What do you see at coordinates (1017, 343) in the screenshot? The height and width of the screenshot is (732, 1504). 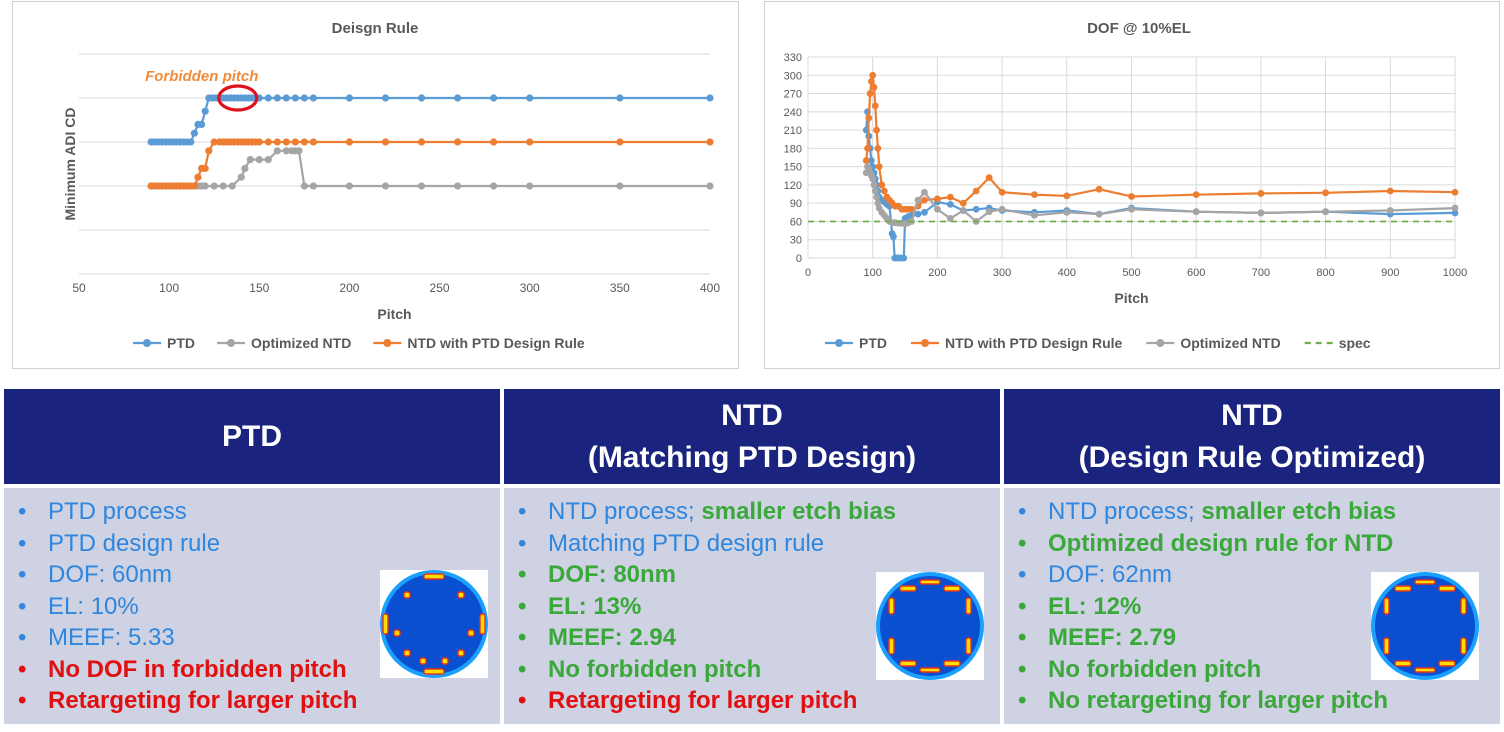 I see `legend-item-ntd-with-ptd-design-rule: NTD with PTD Design Rule` at bounding box center [1017, 343].